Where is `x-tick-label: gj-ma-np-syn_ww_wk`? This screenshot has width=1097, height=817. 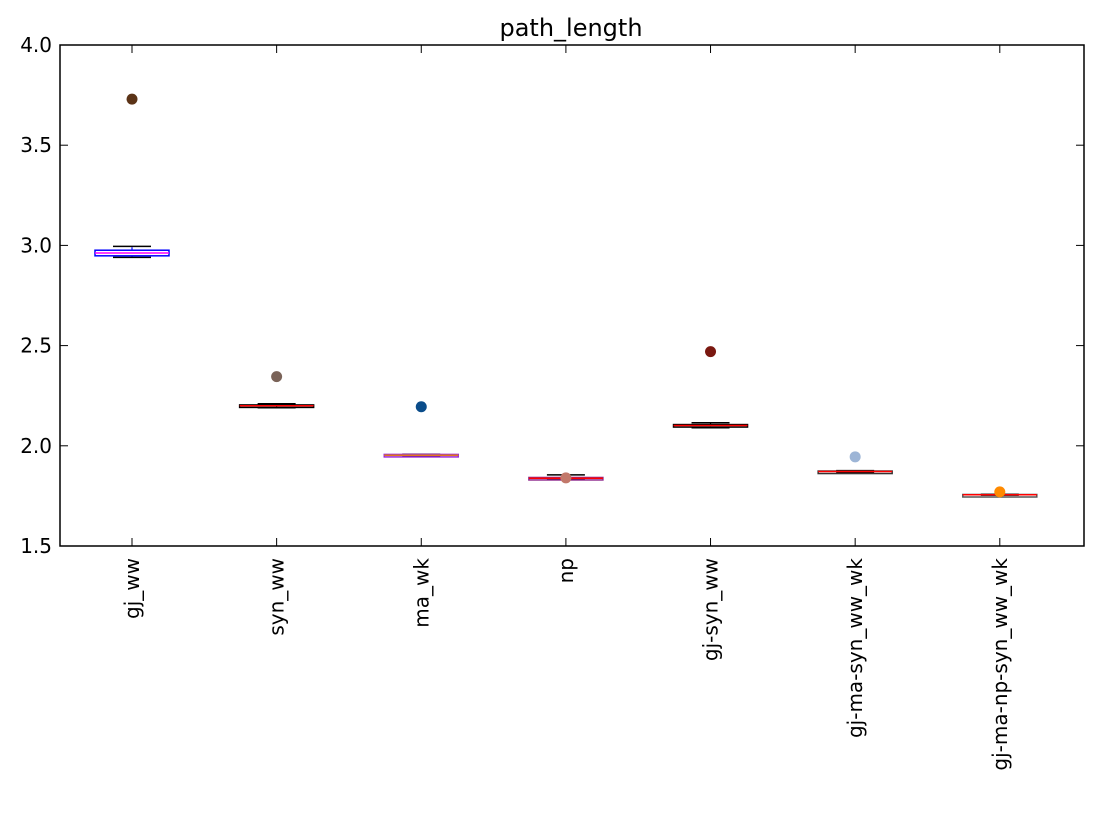 x-tick-label: gj-ma-np-syn_ww_wk is located at coordinates (1000, 664).